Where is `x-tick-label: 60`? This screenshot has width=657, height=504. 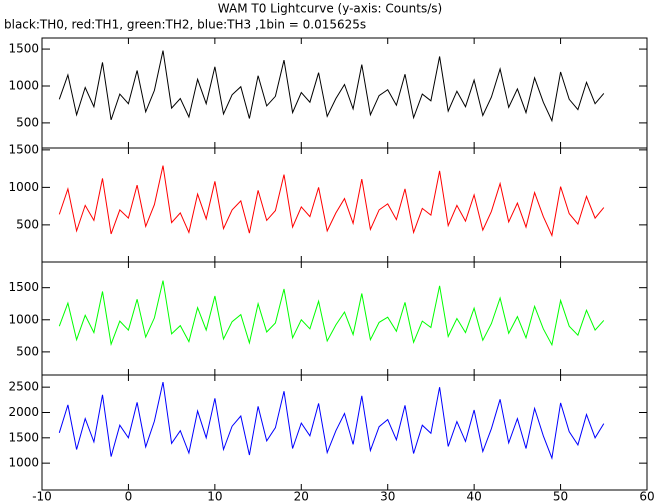
x-tick-label: 60 is located at coordinates (646, 497).